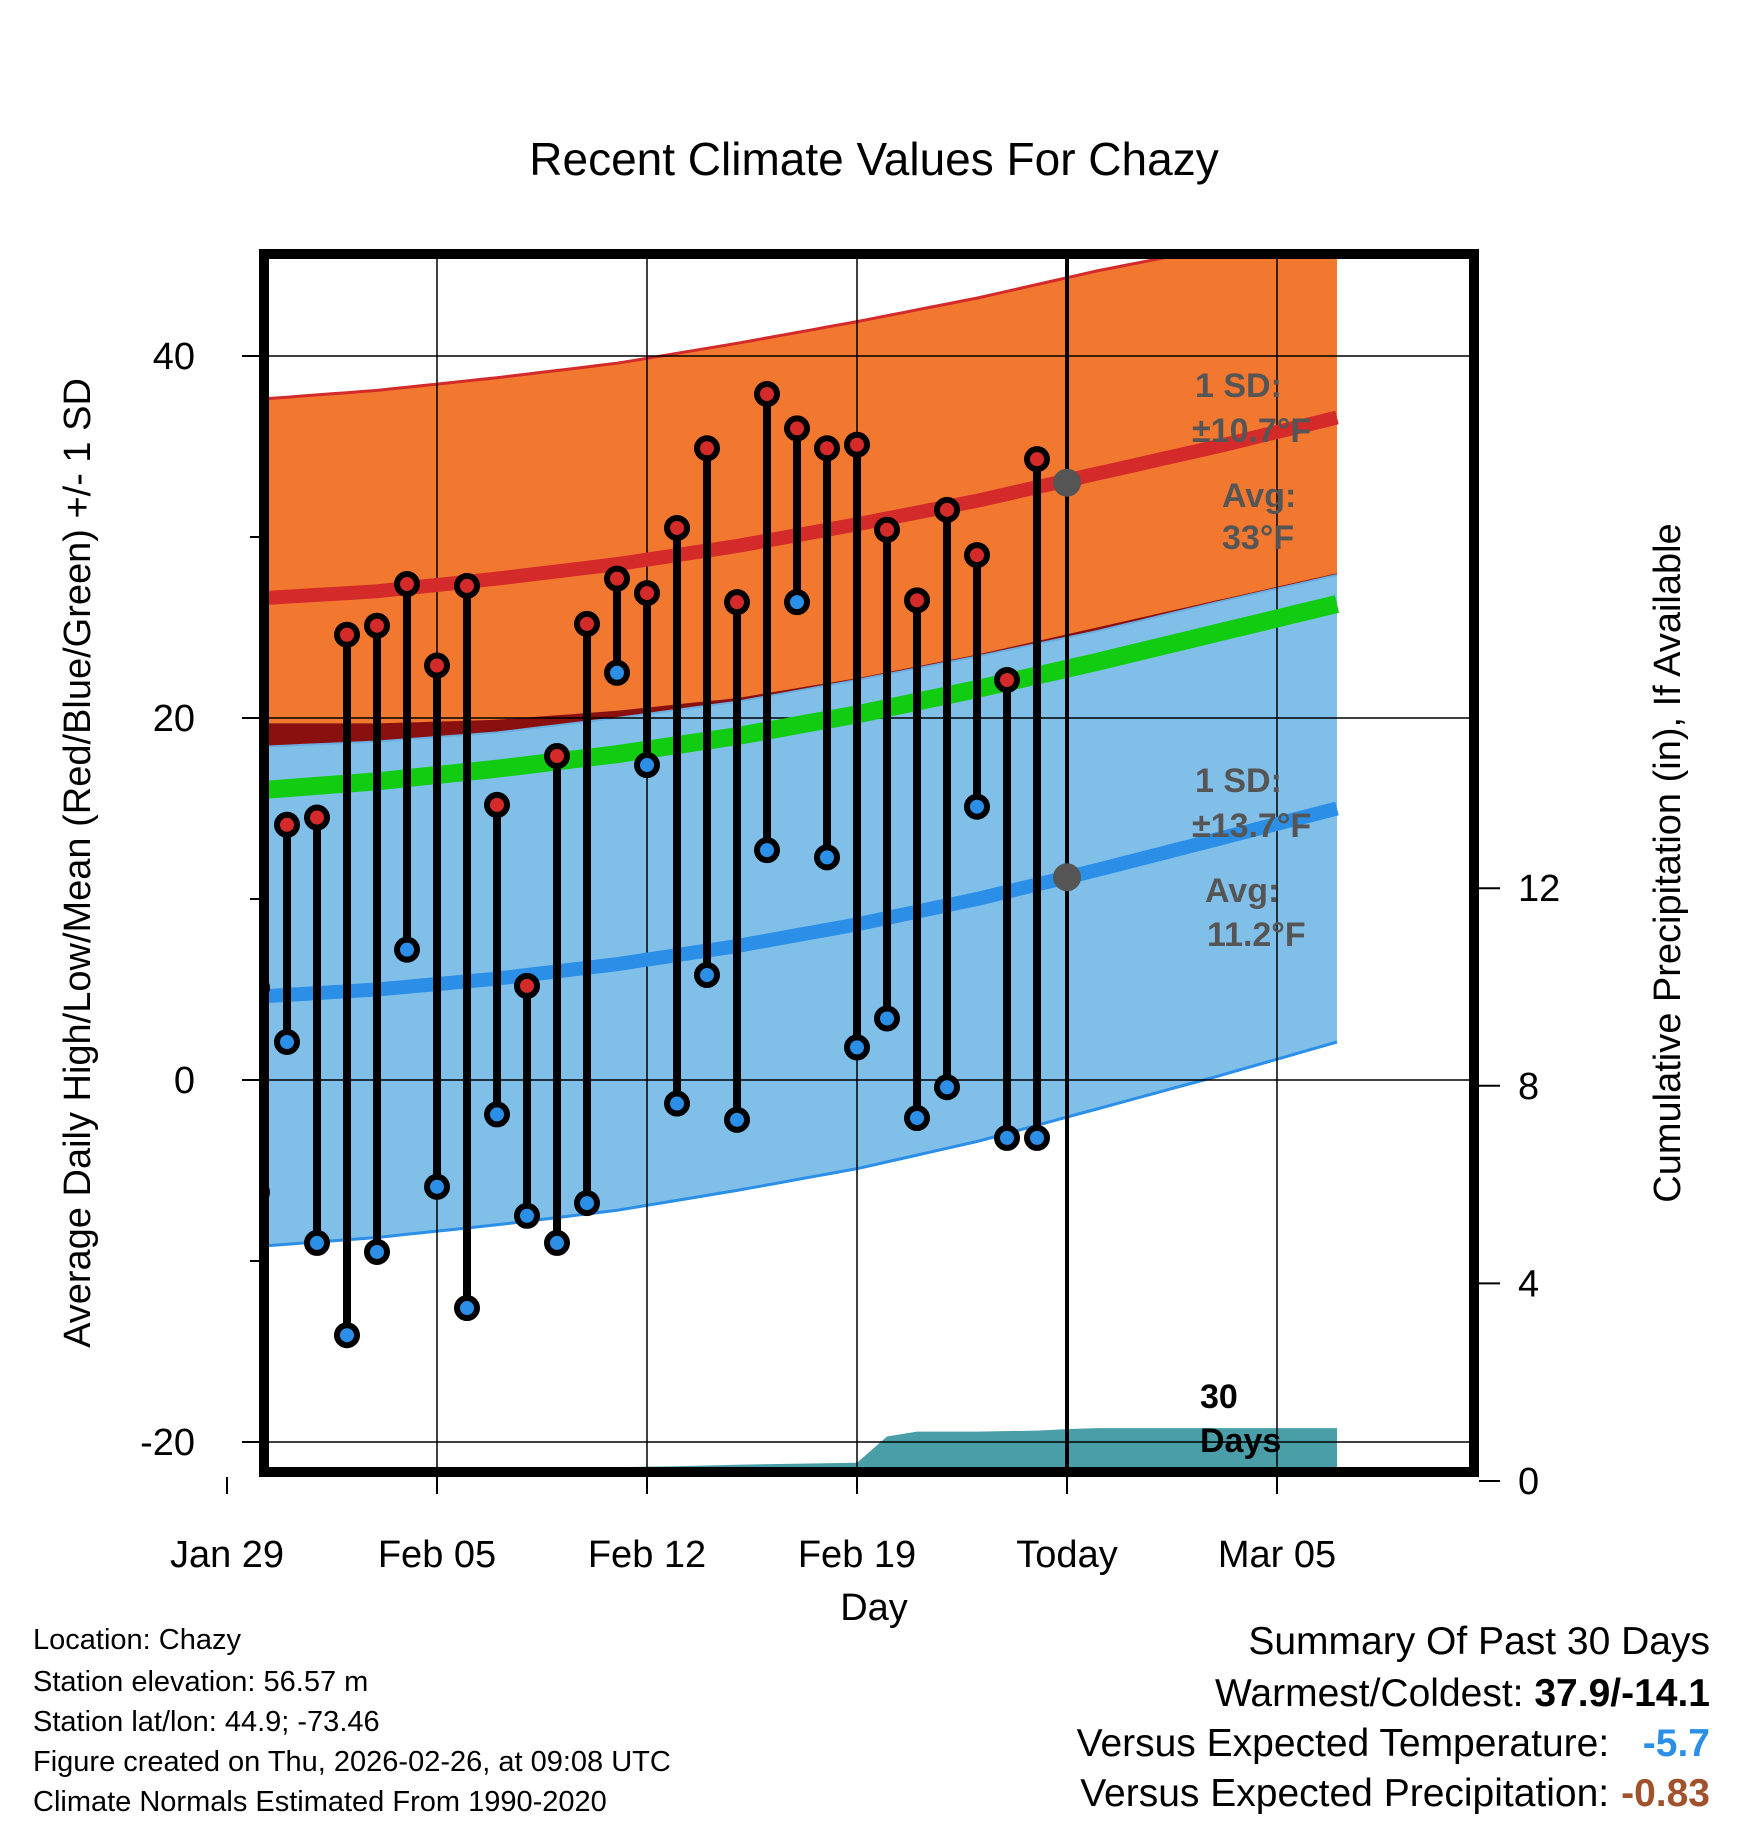 This screenshot has width=1748, height=1828. I want to click on x-tick-label: Feb 19, so click(857, 1555).